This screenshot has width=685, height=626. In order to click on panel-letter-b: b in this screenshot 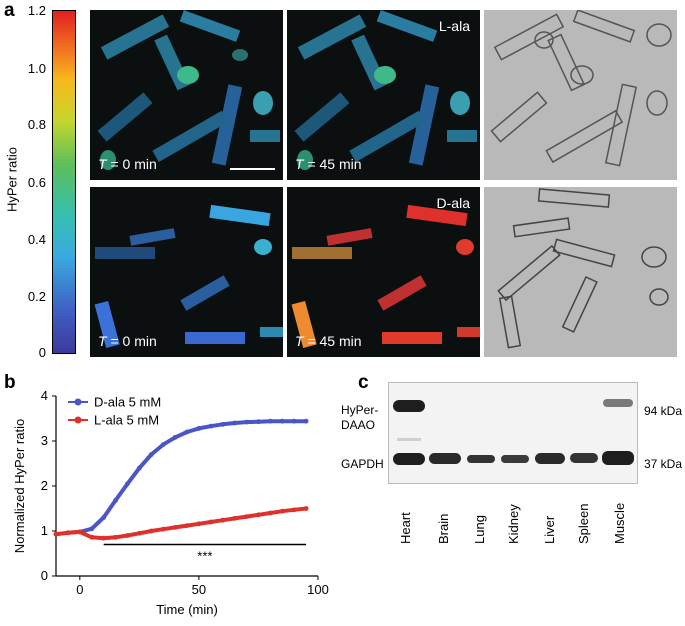, I will do `click(10, 382)`.